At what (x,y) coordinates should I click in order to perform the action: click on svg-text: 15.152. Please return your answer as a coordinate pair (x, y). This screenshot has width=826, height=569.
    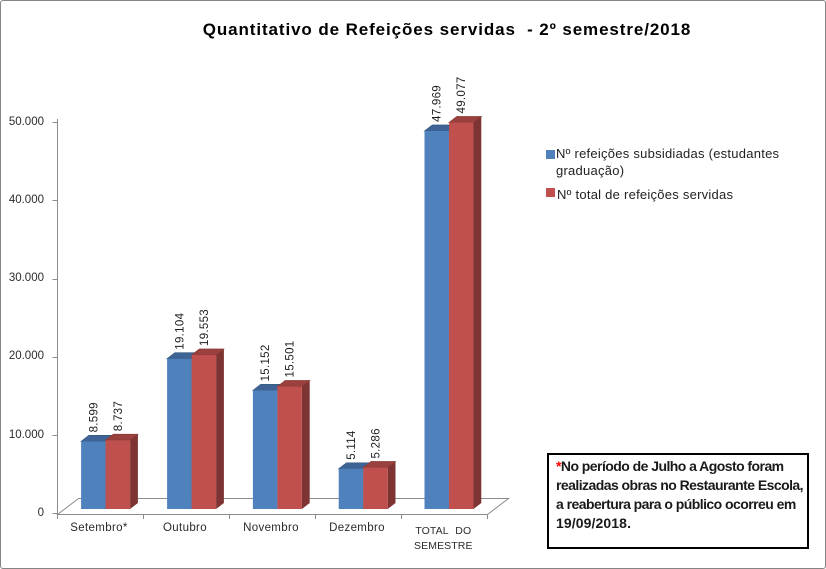
    Looking at the image, I should click on (266, 362).